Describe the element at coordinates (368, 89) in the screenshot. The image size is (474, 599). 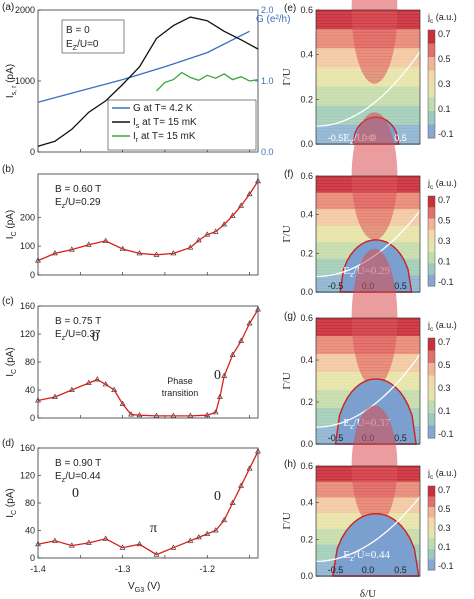
I see `panel-e-guide-curve` at that location.